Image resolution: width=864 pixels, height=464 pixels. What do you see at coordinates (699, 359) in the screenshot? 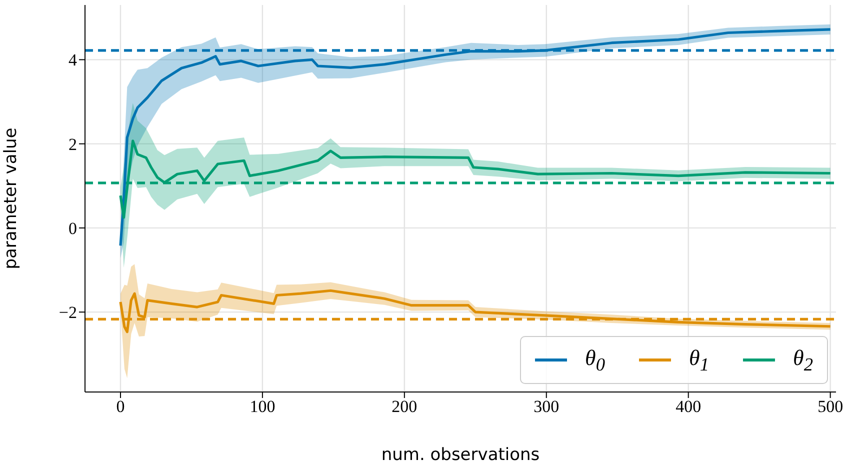
I see `legend-label: θ$_{1}$` at bounding box center [699, 359].